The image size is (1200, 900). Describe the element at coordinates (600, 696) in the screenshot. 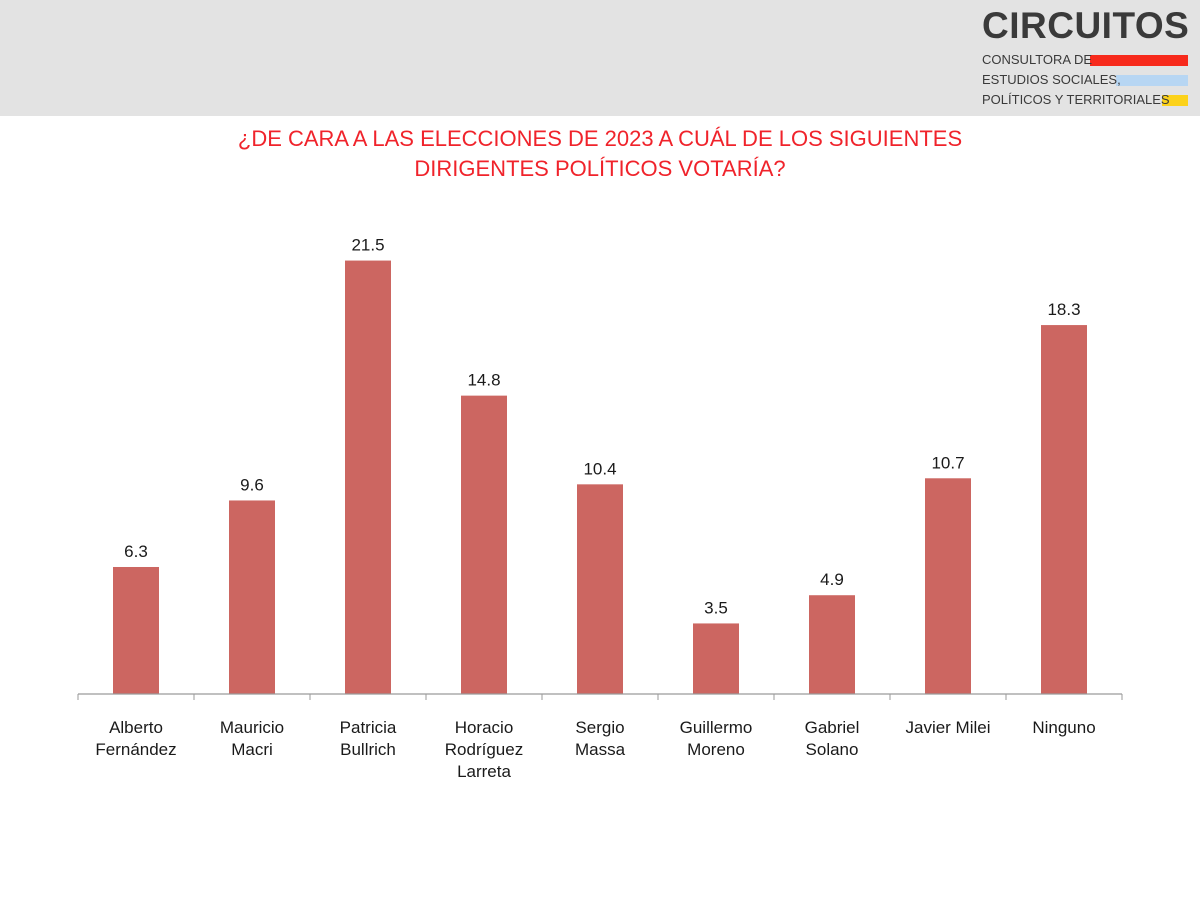

I see `x-axis` at that location.